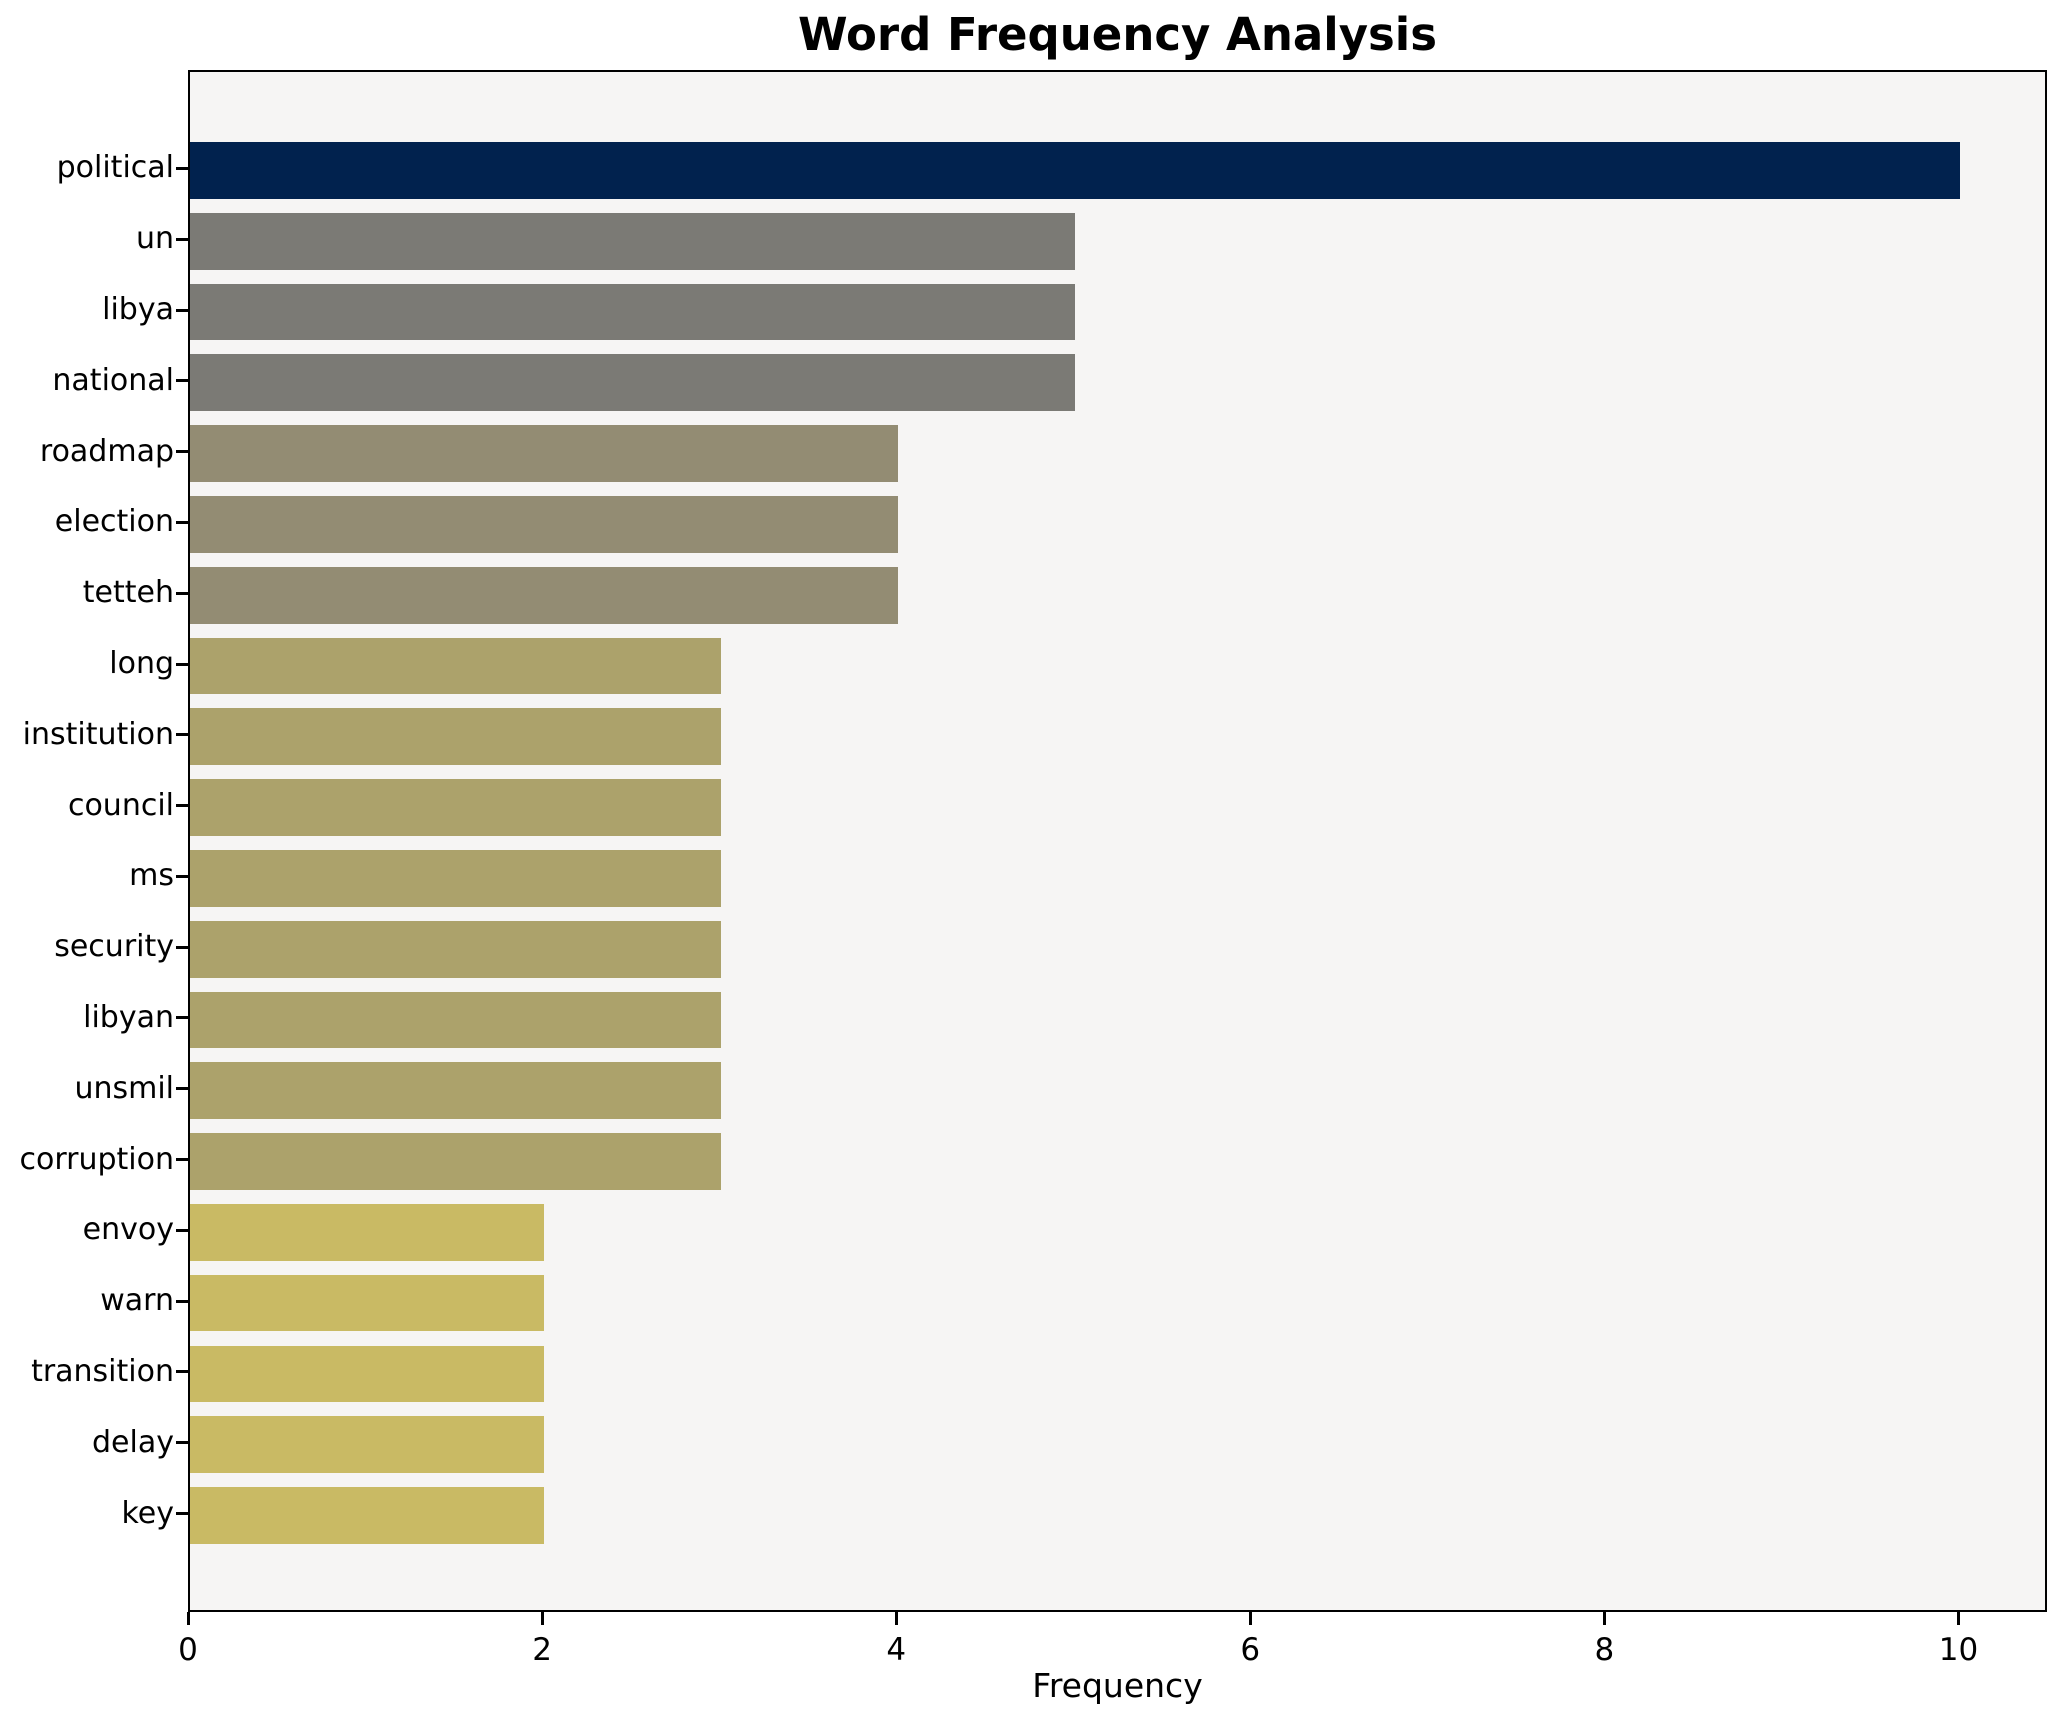 The height and width of the screenshot is (1722, 2067). Describe the element at coordinates (1250, 1650) in the screenshot. I see `x-tick-label-6: 6` at that location.